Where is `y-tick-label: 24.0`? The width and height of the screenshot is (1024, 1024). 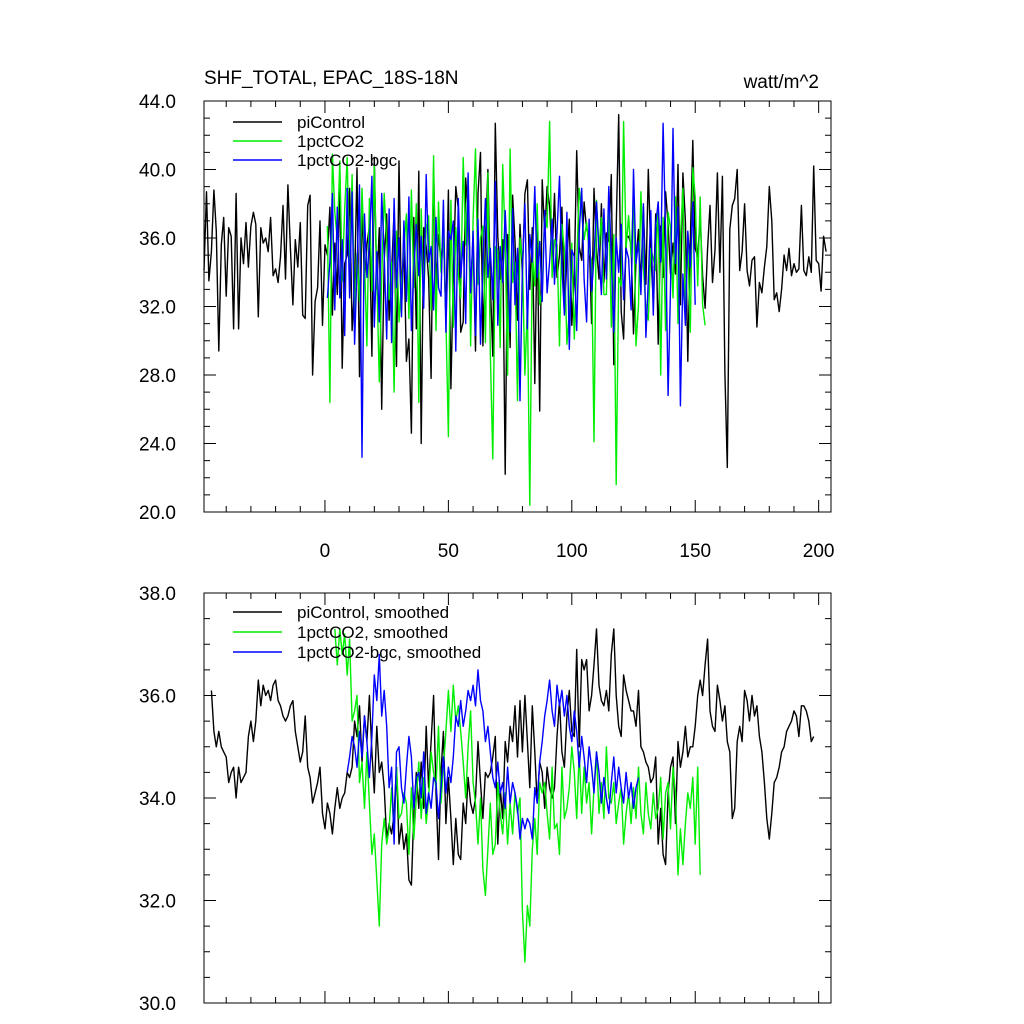
y-tick-label: 24.0 is located at coordinates (157, 445).